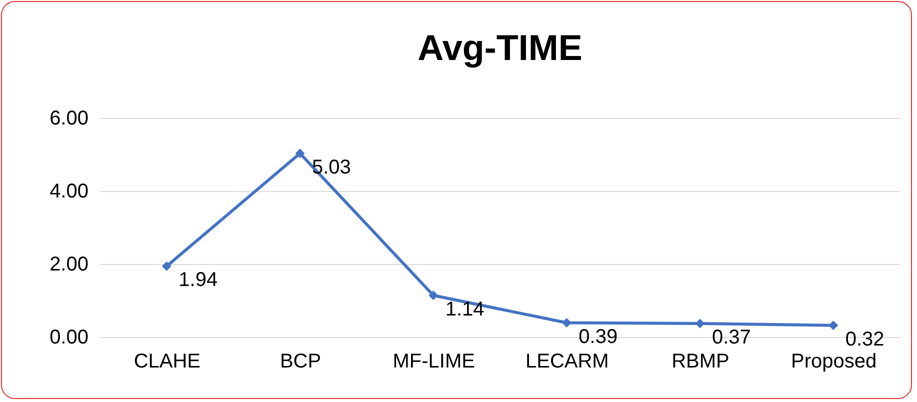 The height and width of the screenshot is (402, 917). Describe the element at coordinates (69, 119) in the screenshot. I see `y-tick-label: 6.00` at that location.